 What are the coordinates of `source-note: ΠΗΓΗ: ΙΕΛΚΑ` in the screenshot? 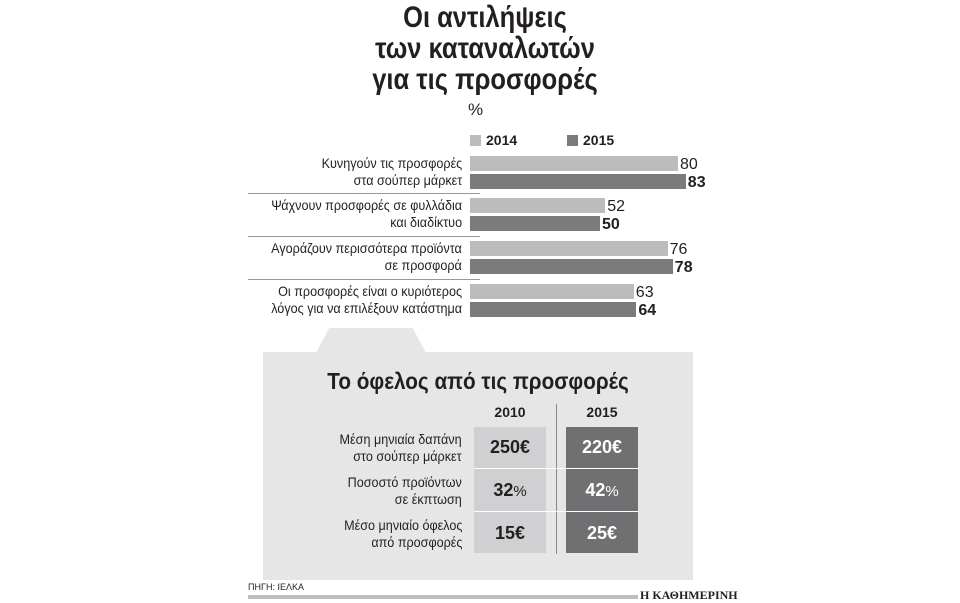 It's located at (276, 587).